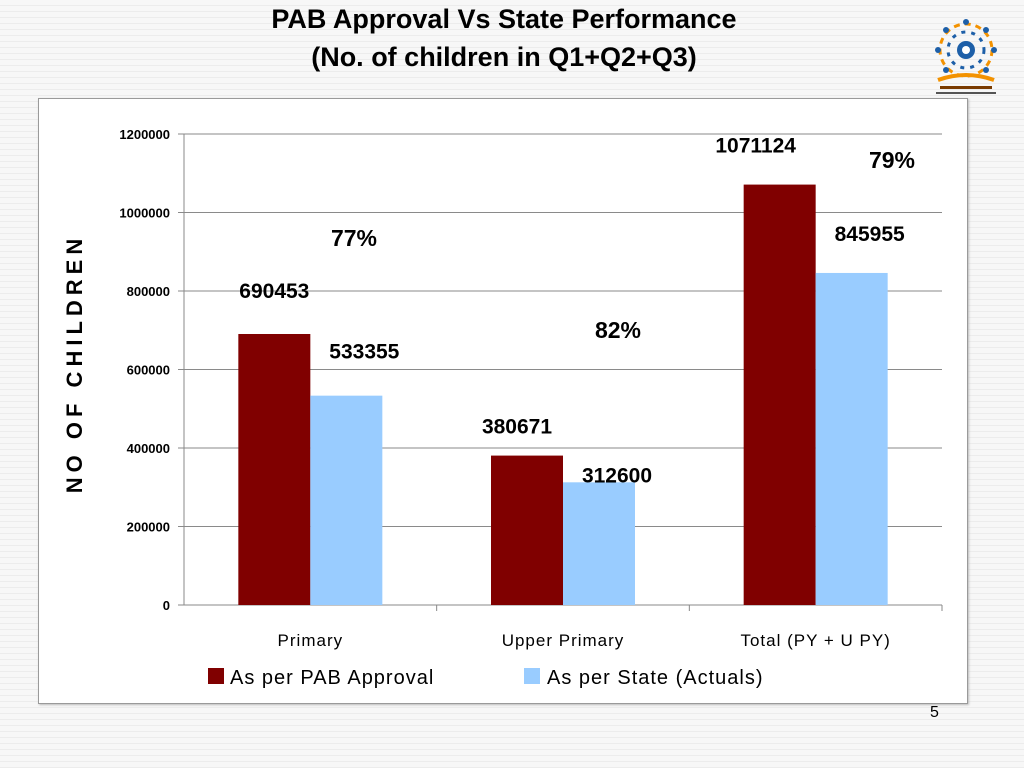 The width and height of the screenshot is (1024, 768). Describe the element at coordinates (517, 427) in the screenshot. I see `data-label-pab: 380671` at that location.